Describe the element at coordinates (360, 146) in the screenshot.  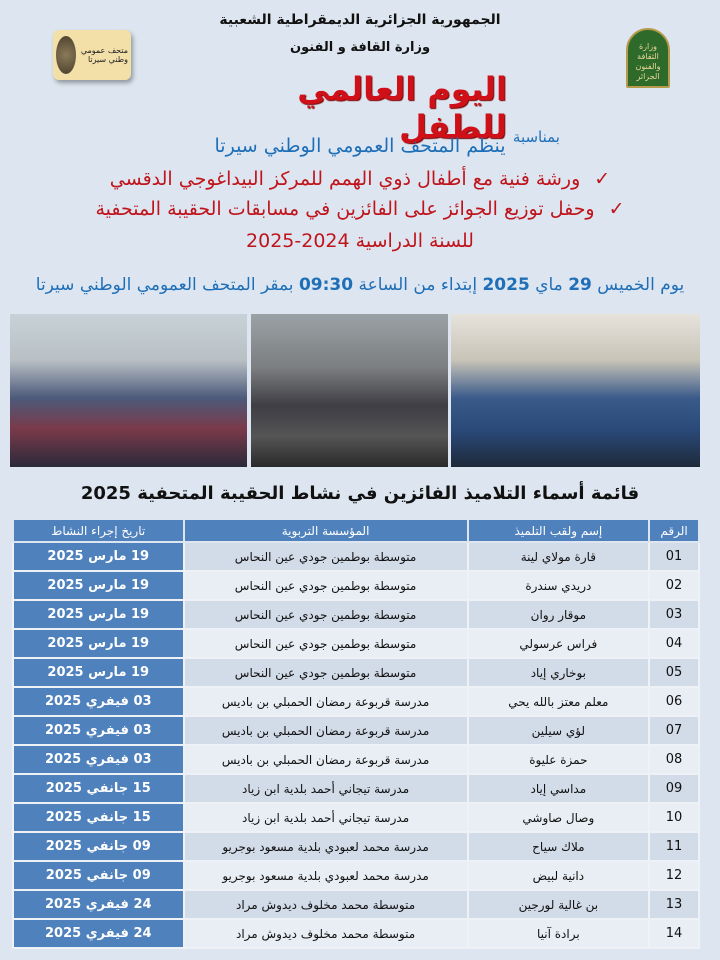
I see `organizer-line: ينظم المتحف العمومي الوطني سيرتا` at that location.